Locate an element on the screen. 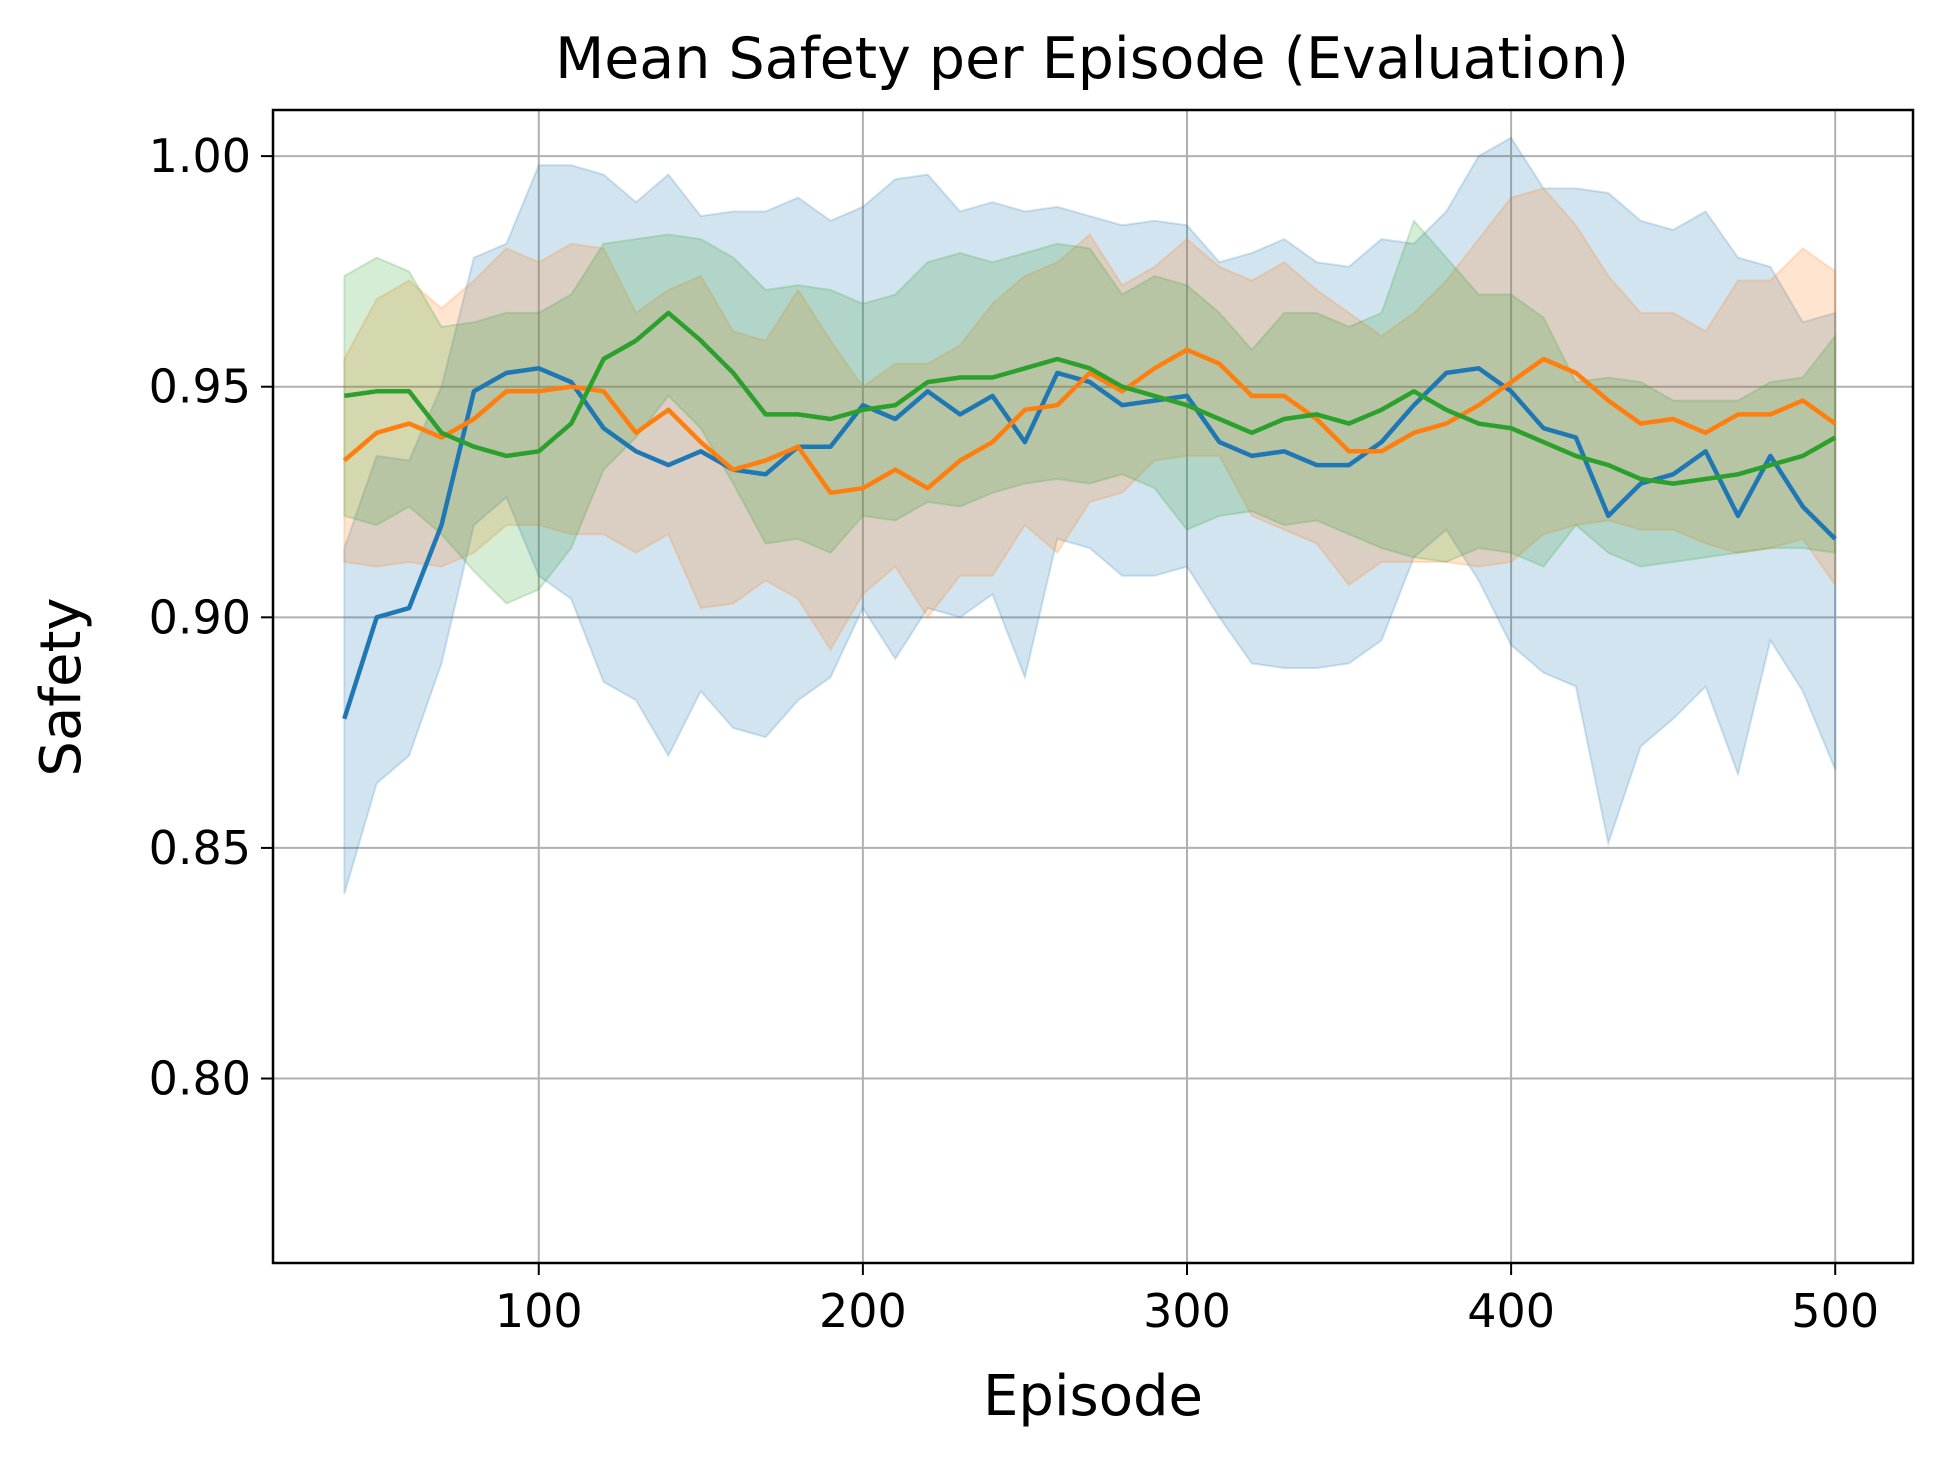  x-tick-label: 200 is located at coordinates (863, 1311).